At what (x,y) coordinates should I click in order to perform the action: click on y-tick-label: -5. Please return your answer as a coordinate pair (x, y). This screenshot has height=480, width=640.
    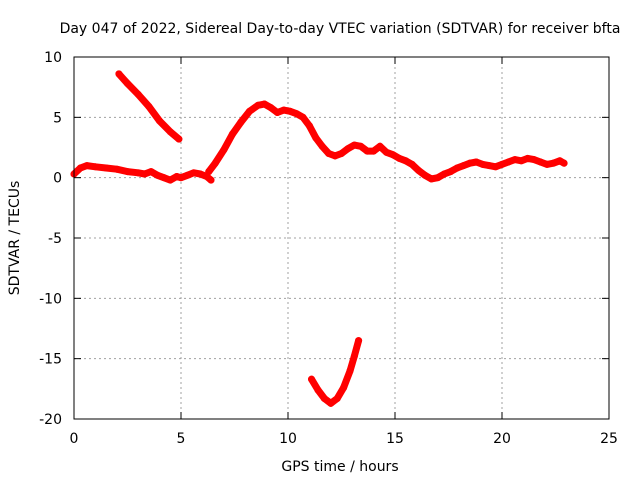
    Looking at the image, I should click on (55, 239).